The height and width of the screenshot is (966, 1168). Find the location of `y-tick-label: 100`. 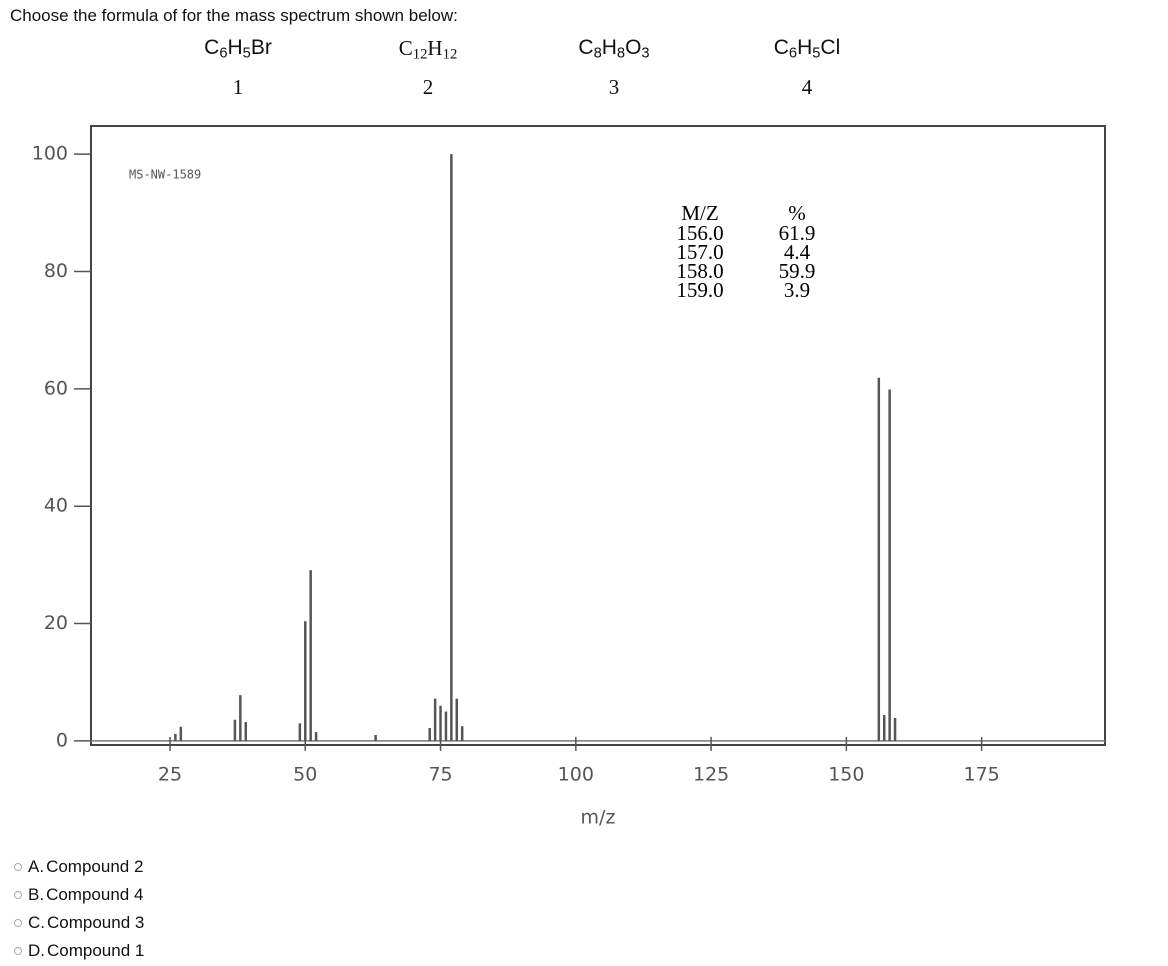

y-tick-label: 100 is located at coordinates (50, 154).